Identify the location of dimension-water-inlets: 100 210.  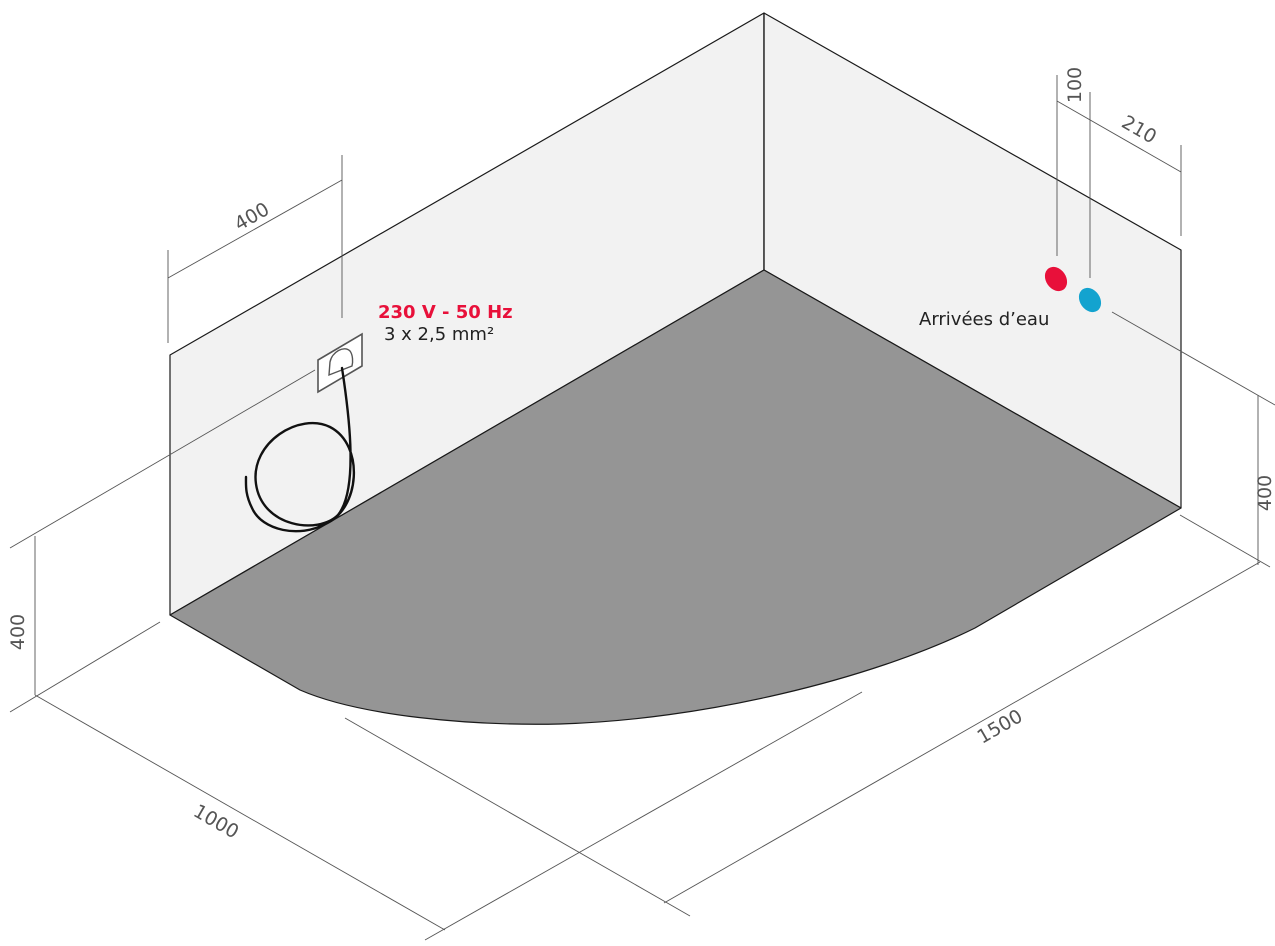
(1119, 172).